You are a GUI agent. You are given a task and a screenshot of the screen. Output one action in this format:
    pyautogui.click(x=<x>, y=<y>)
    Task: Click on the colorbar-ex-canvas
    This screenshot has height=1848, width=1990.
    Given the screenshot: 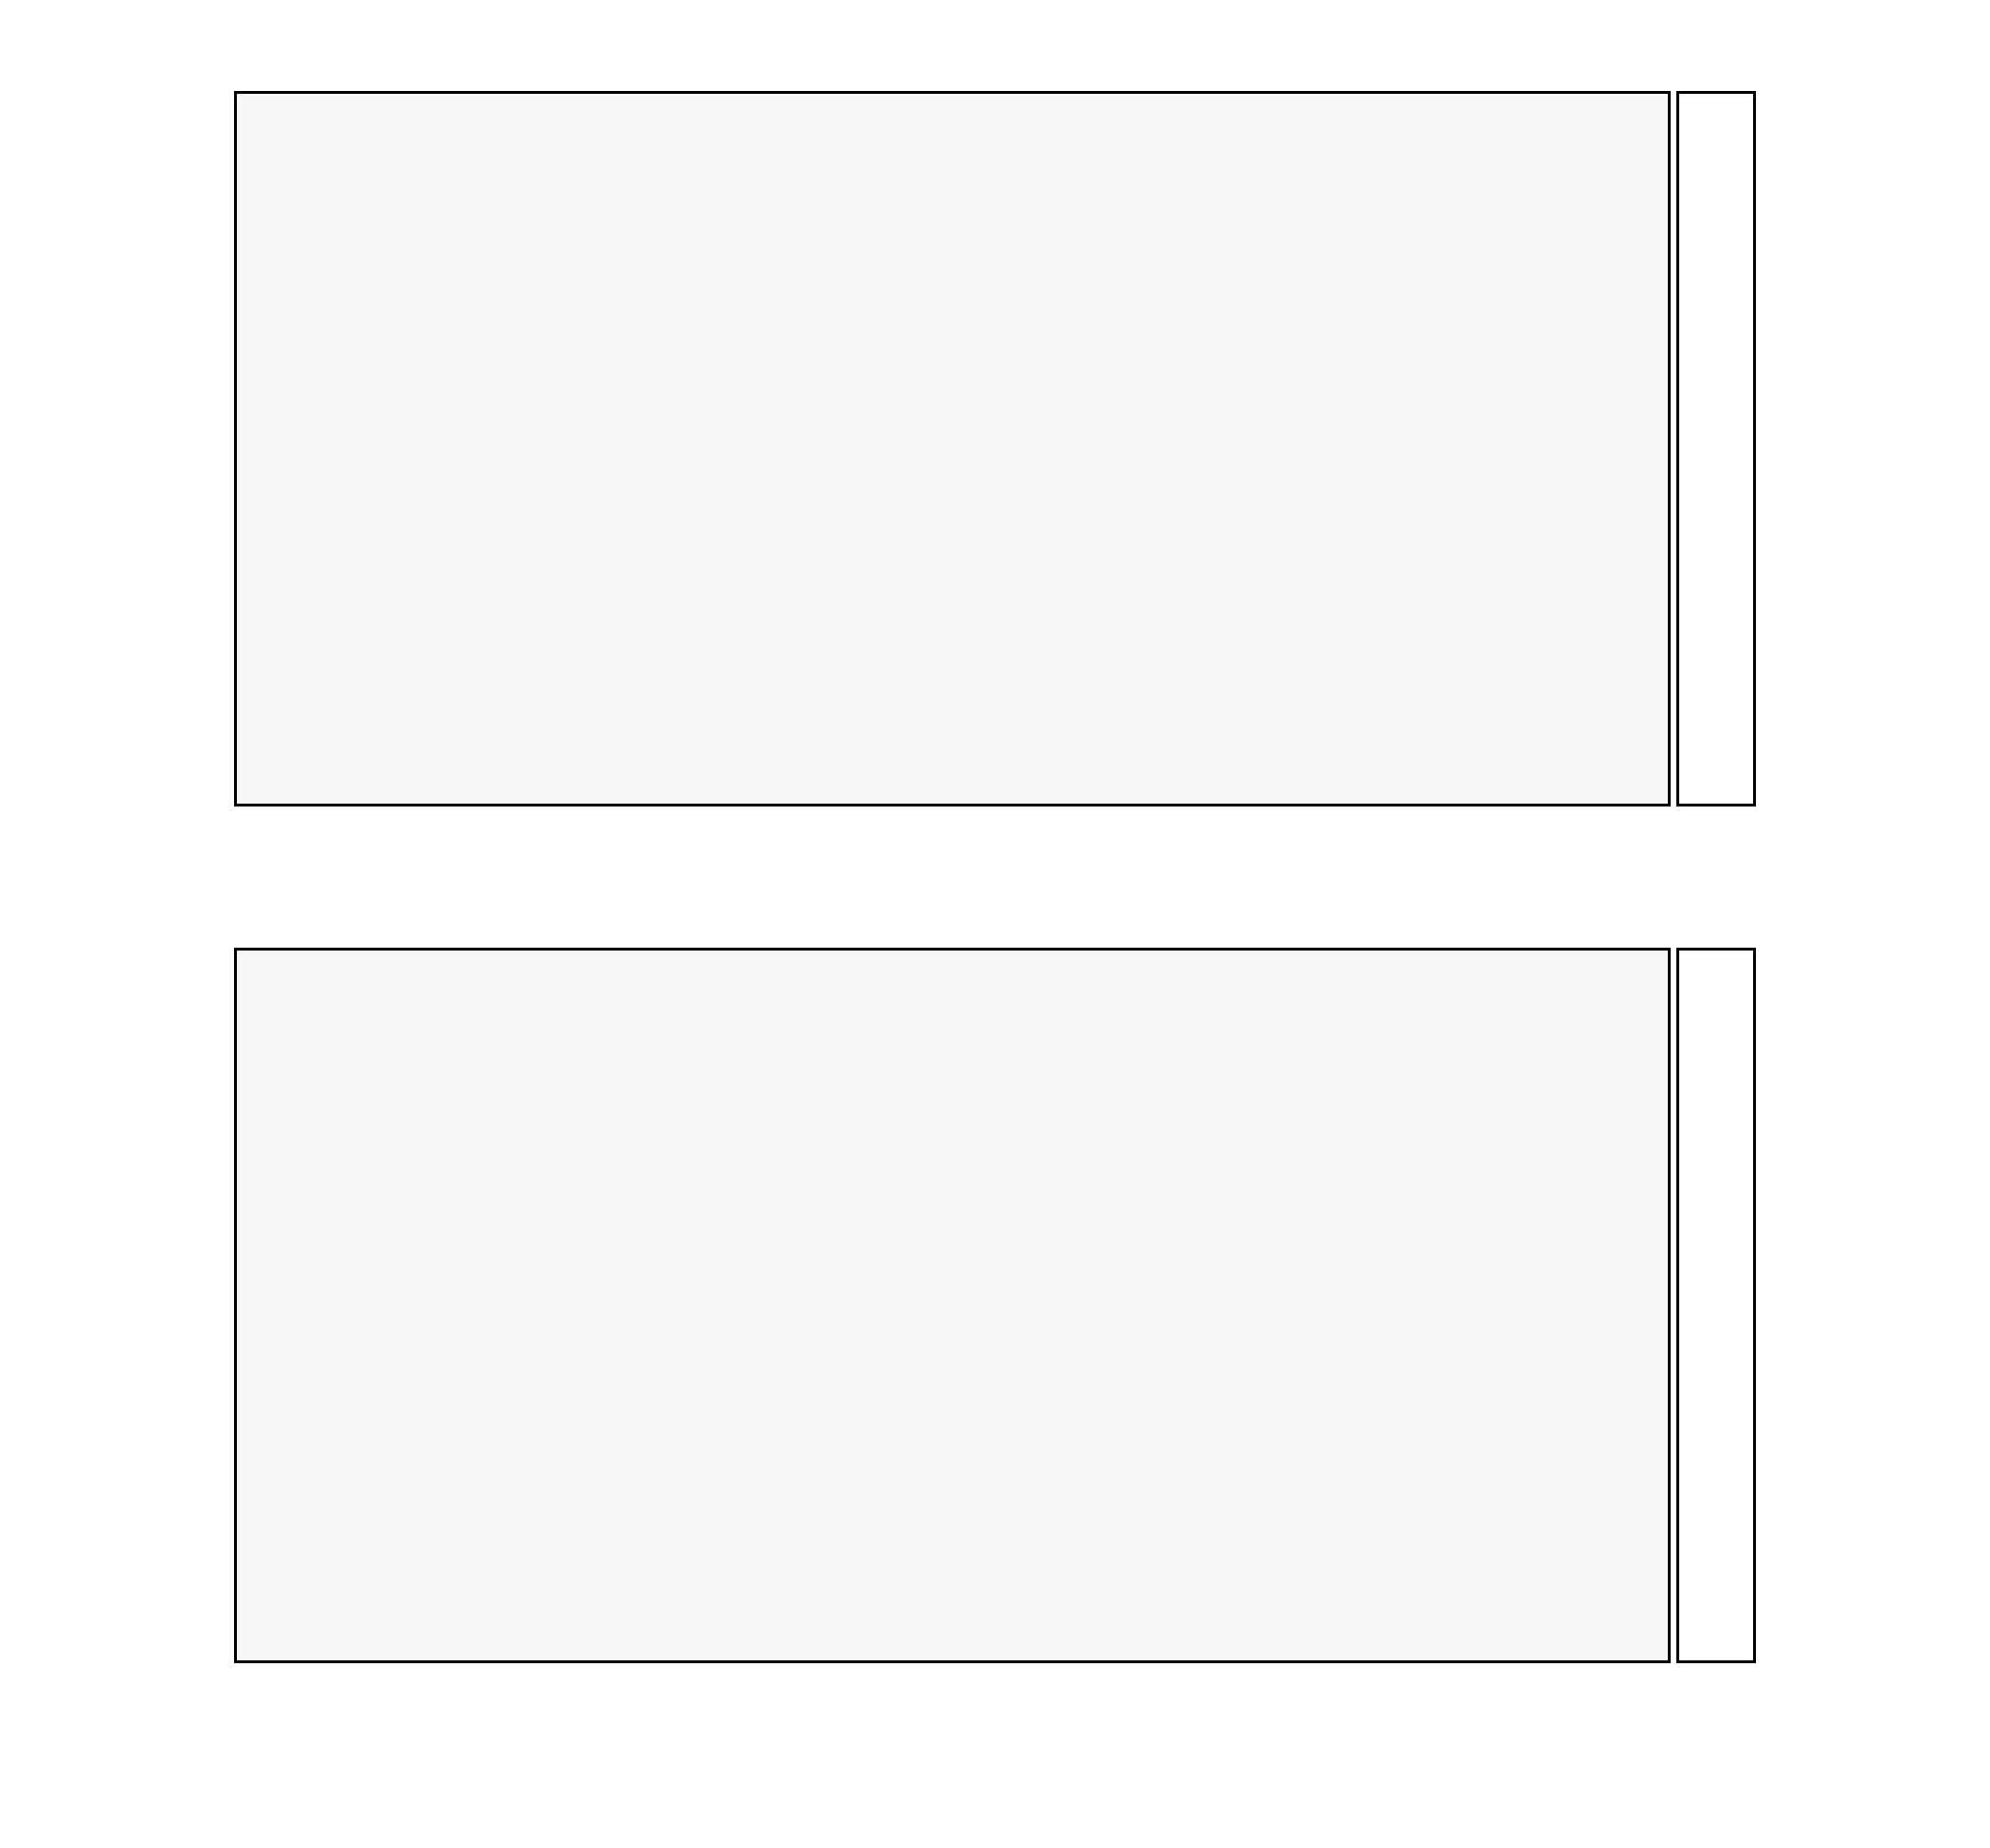 What is the action you would take?
    pyautogui.click(x=1716, y=449)
    